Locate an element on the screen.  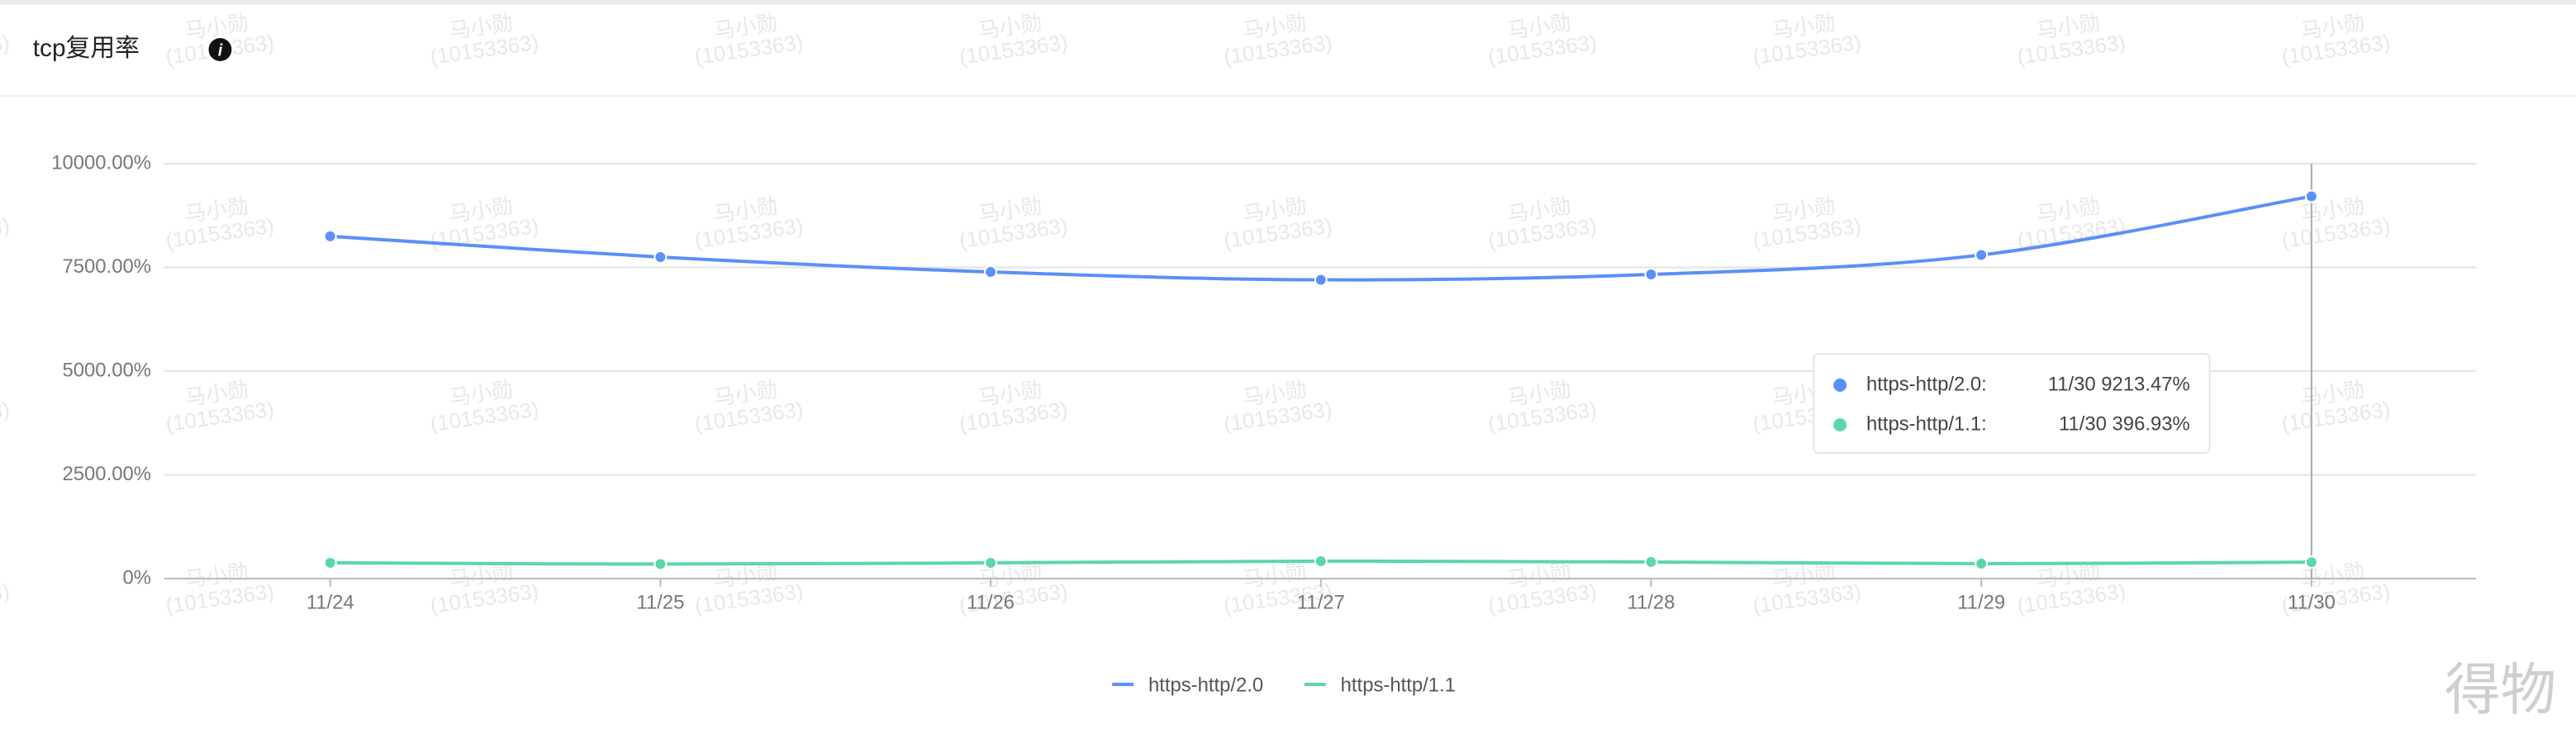
tooltip-box is located at coordinates (2012, 403).